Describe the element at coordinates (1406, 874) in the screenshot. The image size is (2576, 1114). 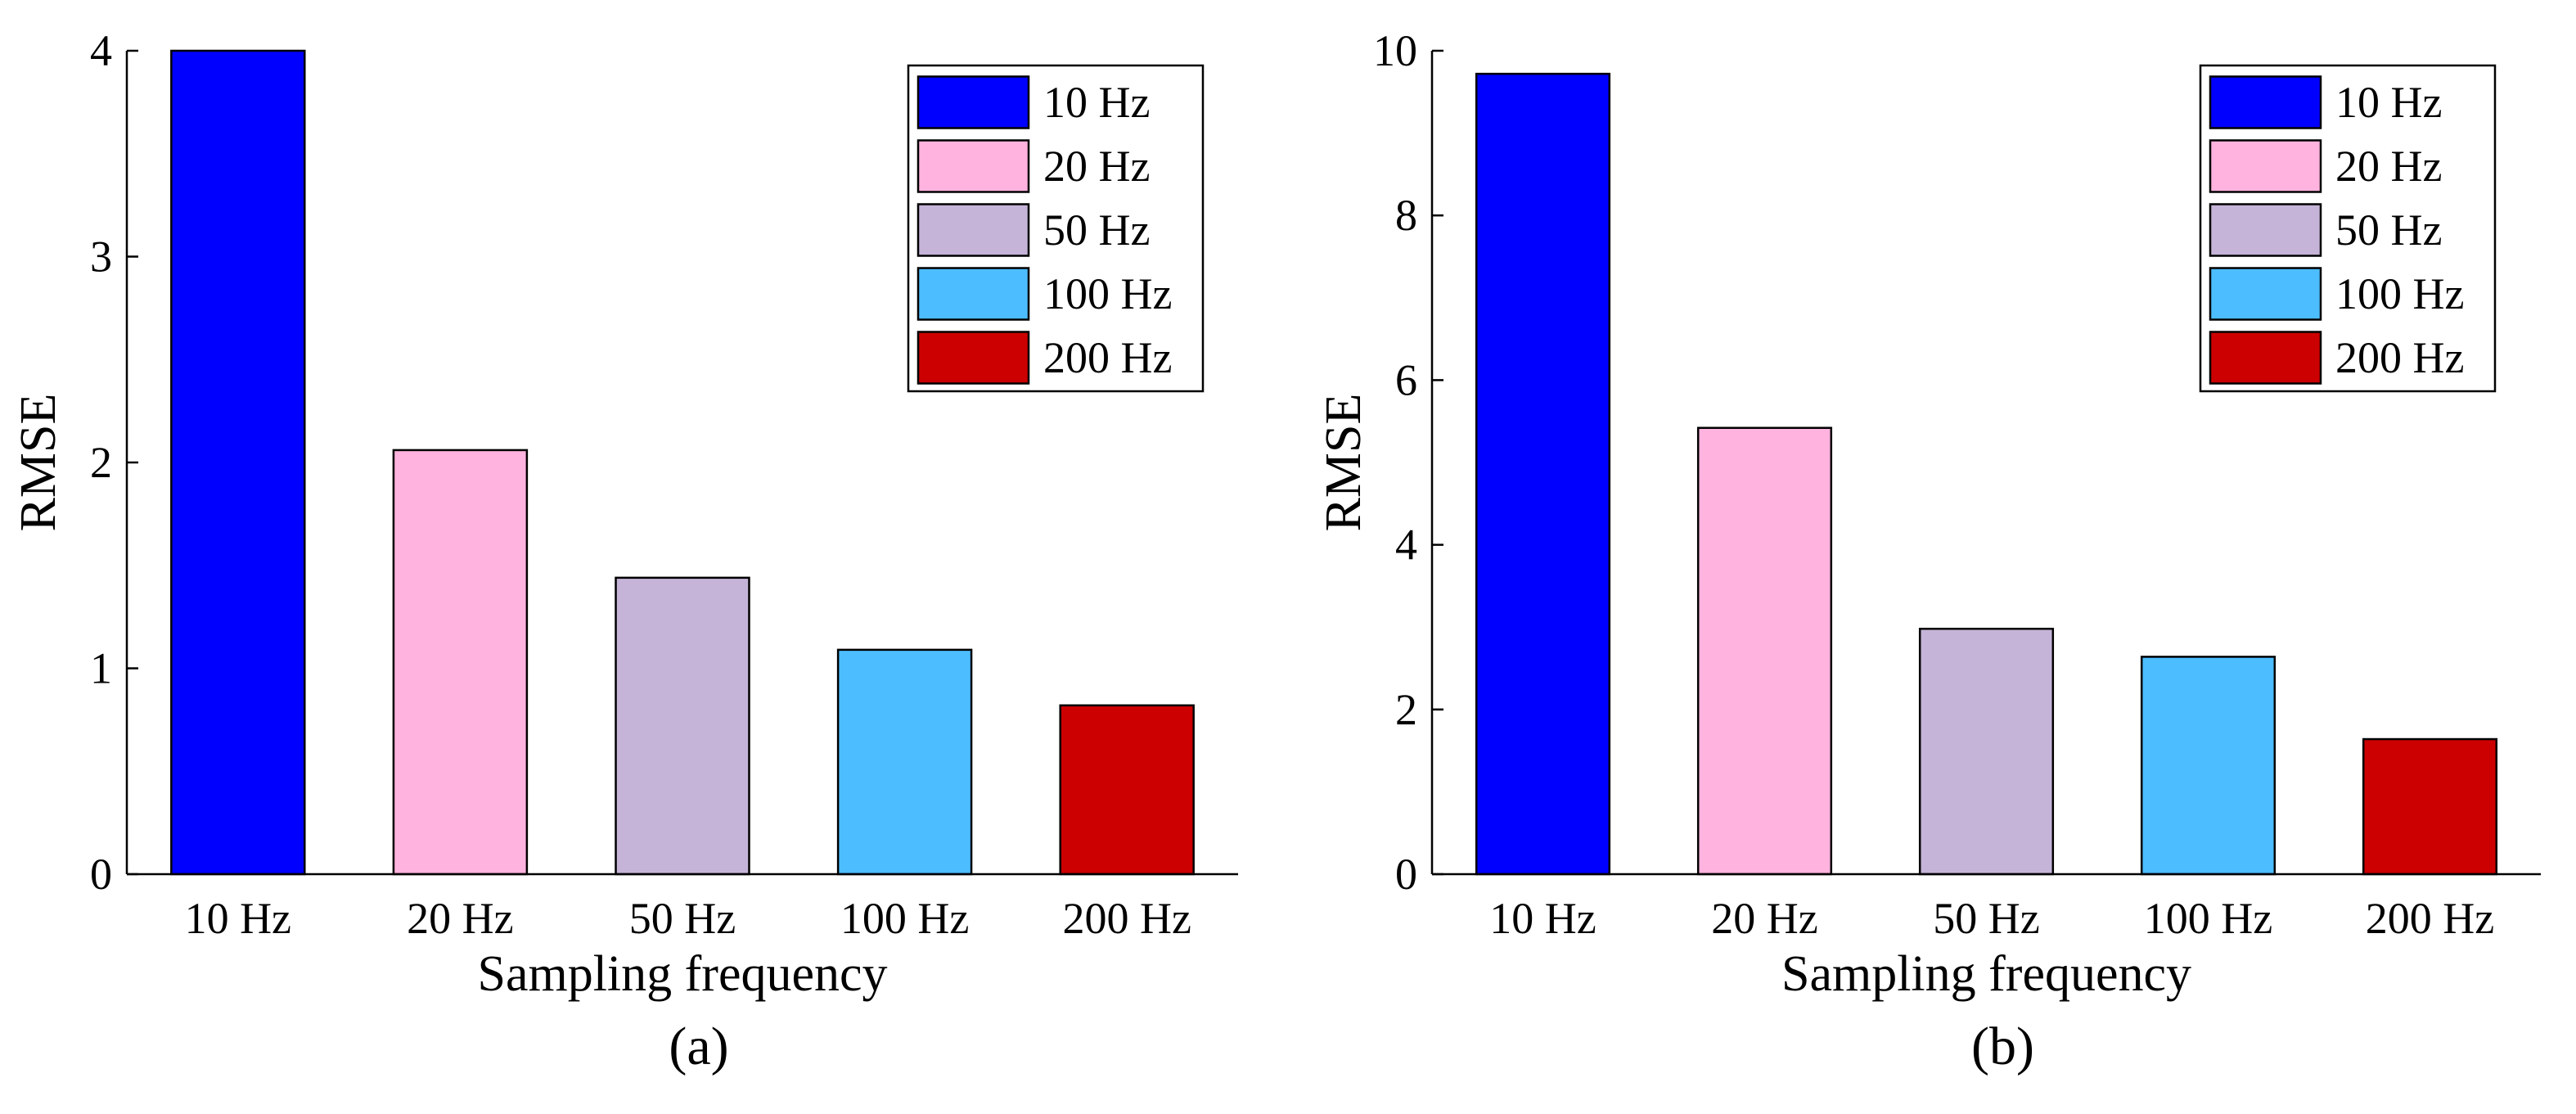
I see `panel-b-y-tick-label: 0` at that location.